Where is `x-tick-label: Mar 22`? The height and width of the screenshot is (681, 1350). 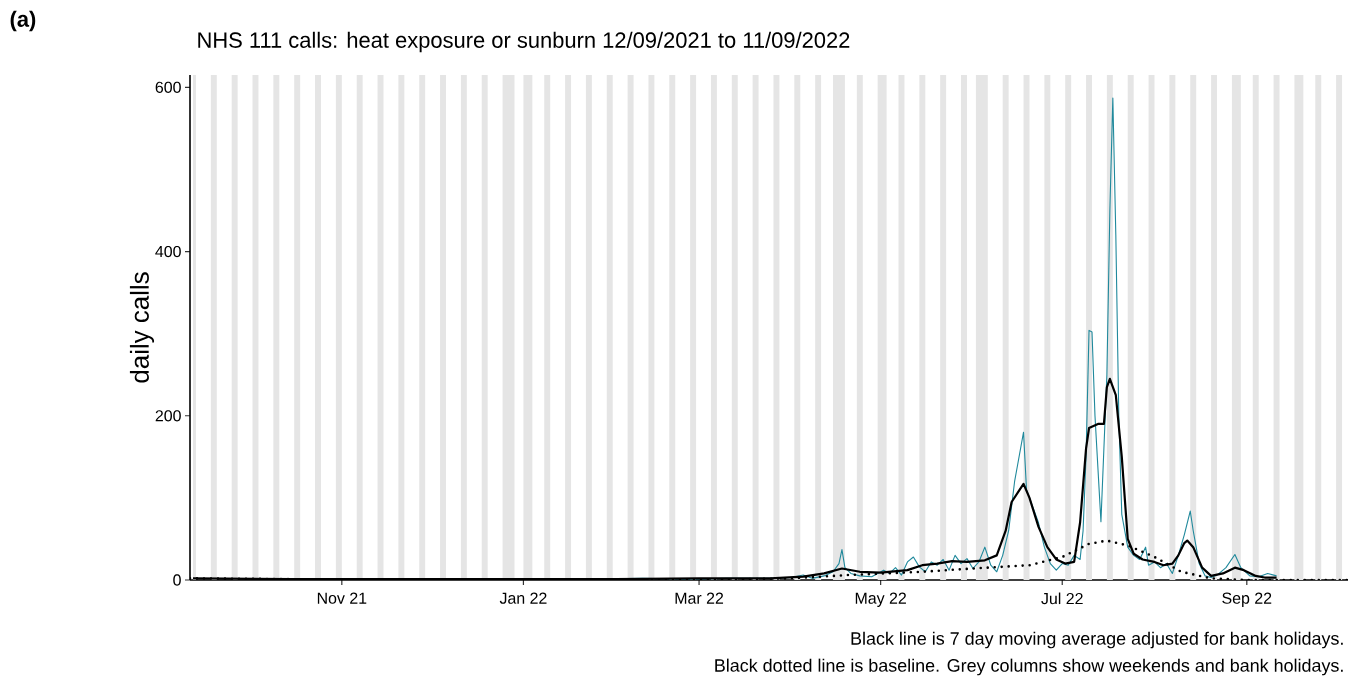 x-tick-label: Mar 22 is located at coordinates (699, 598).